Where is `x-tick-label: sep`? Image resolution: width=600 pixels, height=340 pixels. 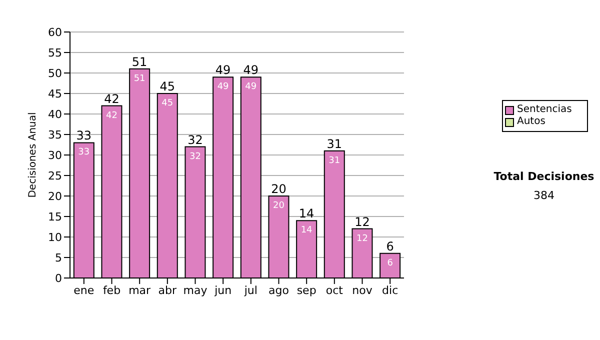 x-tick-label: sep is located at coordinates (306, 290).